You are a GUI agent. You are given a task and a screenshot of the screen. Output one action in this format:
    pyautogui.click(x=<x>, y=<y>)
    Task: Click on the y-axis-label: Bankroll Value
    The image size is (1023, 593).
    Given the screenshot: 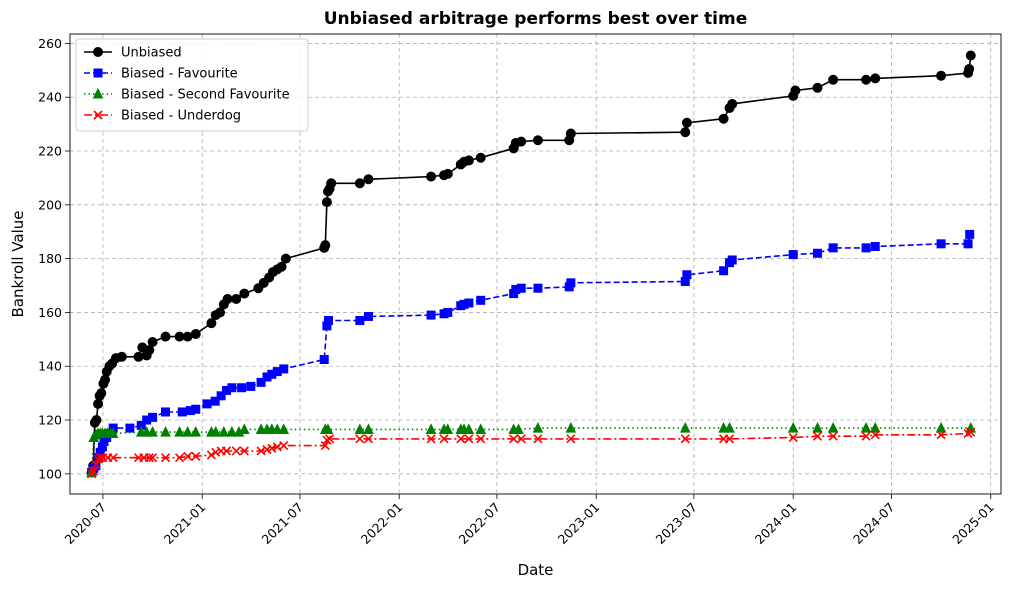 What is the action you would take?
    pyautogui.click(x=18, y=264)
    